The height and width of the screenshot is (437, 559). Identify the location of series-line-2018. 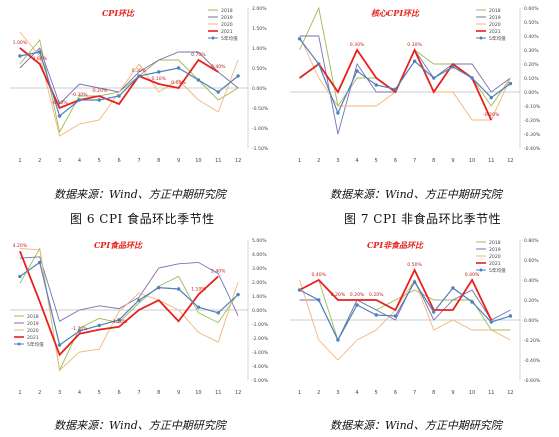
(129, 86).